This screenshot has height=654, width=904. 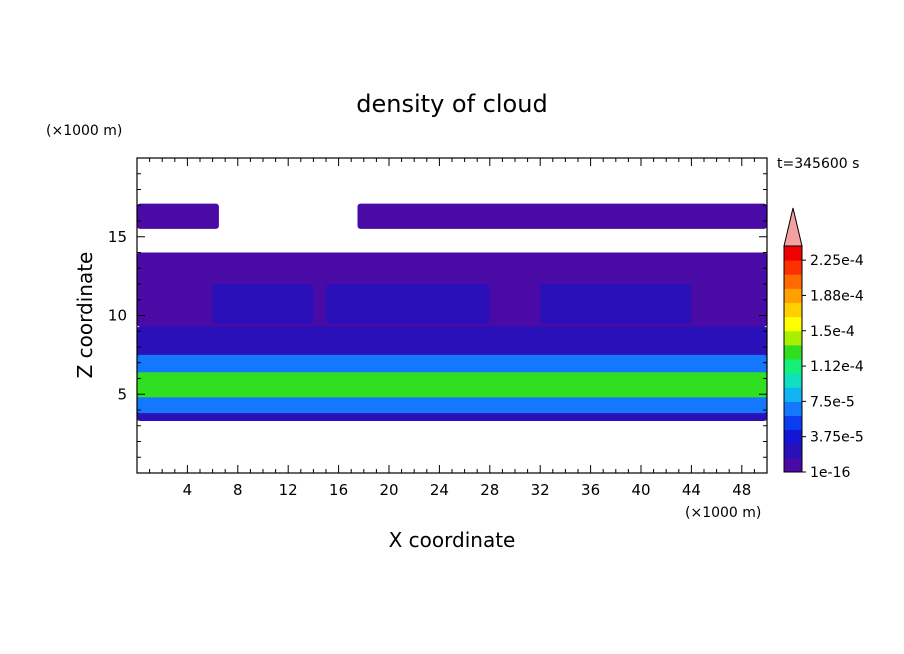 What do you see at coordinates (452, 540) in the screenshot?
I see `x-axis-title: X coordinate` at bounding box center [452, 540].